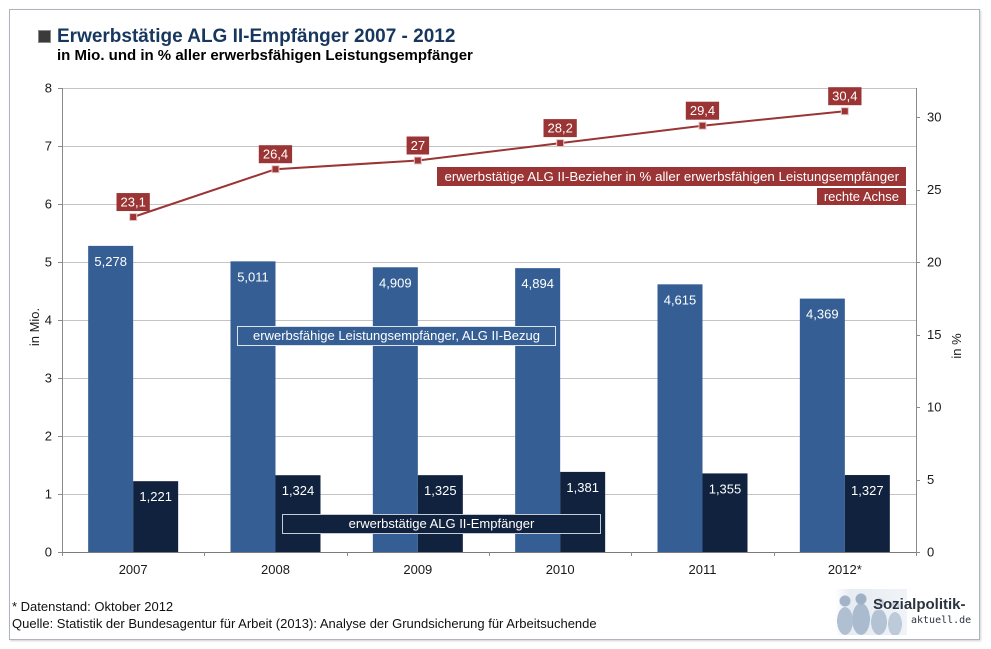 The image size is (991, 649). I want to click on y2-axis-tick-label-25: 25, so click(934, 189).